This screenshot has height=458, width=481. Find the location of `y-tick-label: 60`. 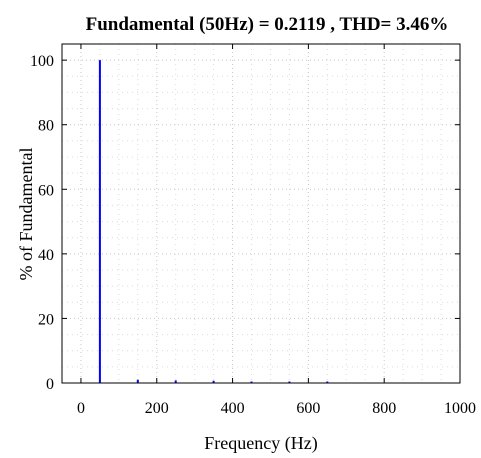

y-tick-label: 60 is located at coordinates (46, 190).